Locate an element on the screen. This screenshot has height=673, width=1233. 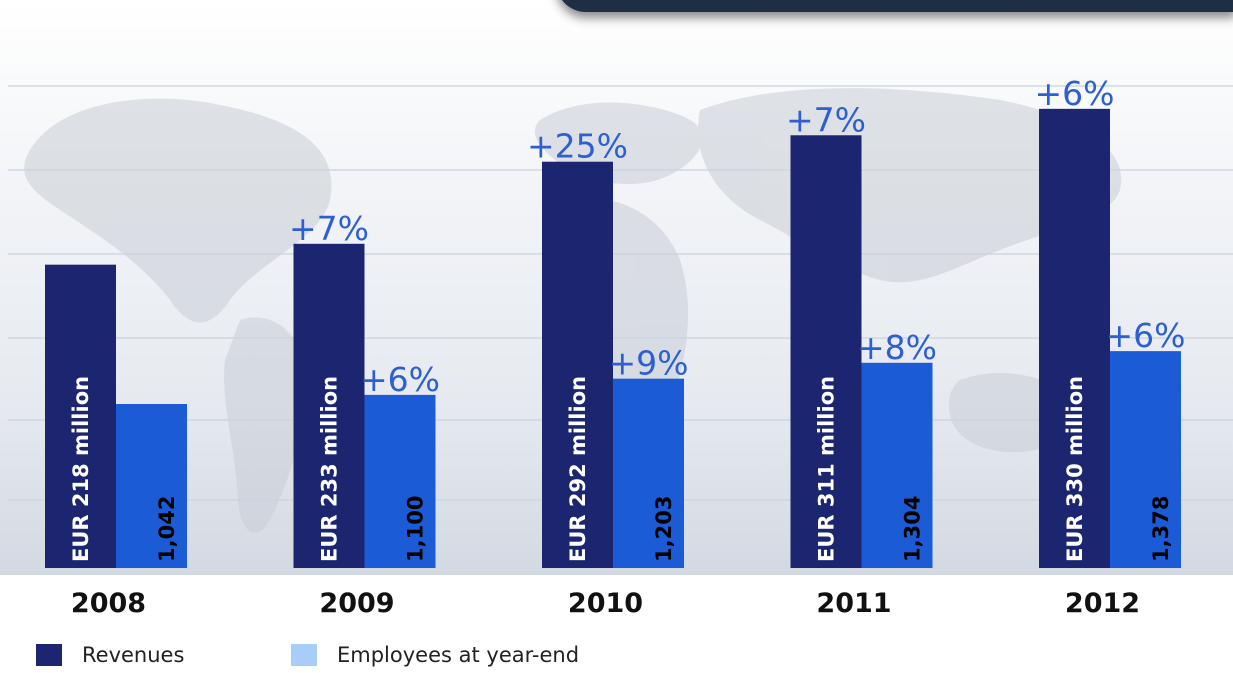
x-tick-label: 2008 is located at coordinates (108, 603).